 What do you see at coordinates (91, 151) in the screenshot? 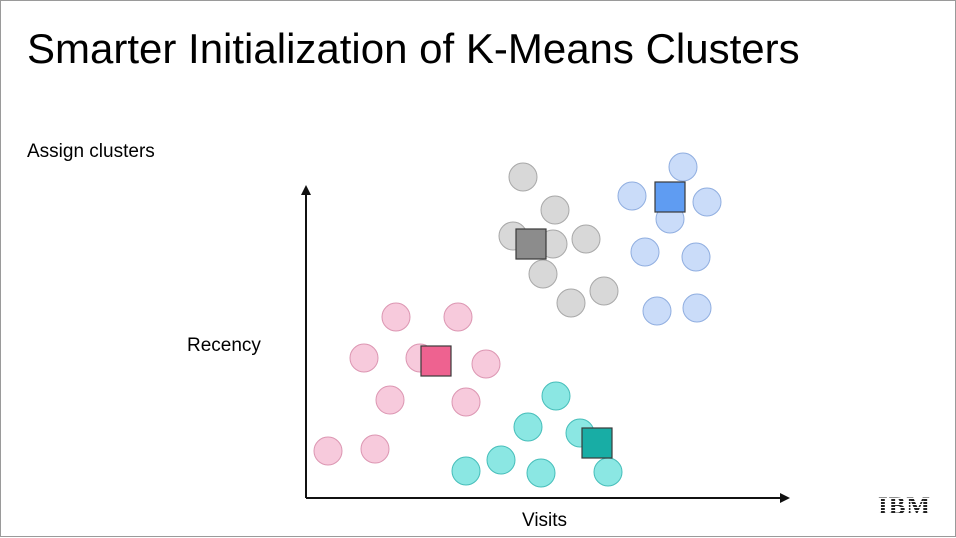
I see `slide-subtitle: Assign clusters` at bounding box center [91, 151].